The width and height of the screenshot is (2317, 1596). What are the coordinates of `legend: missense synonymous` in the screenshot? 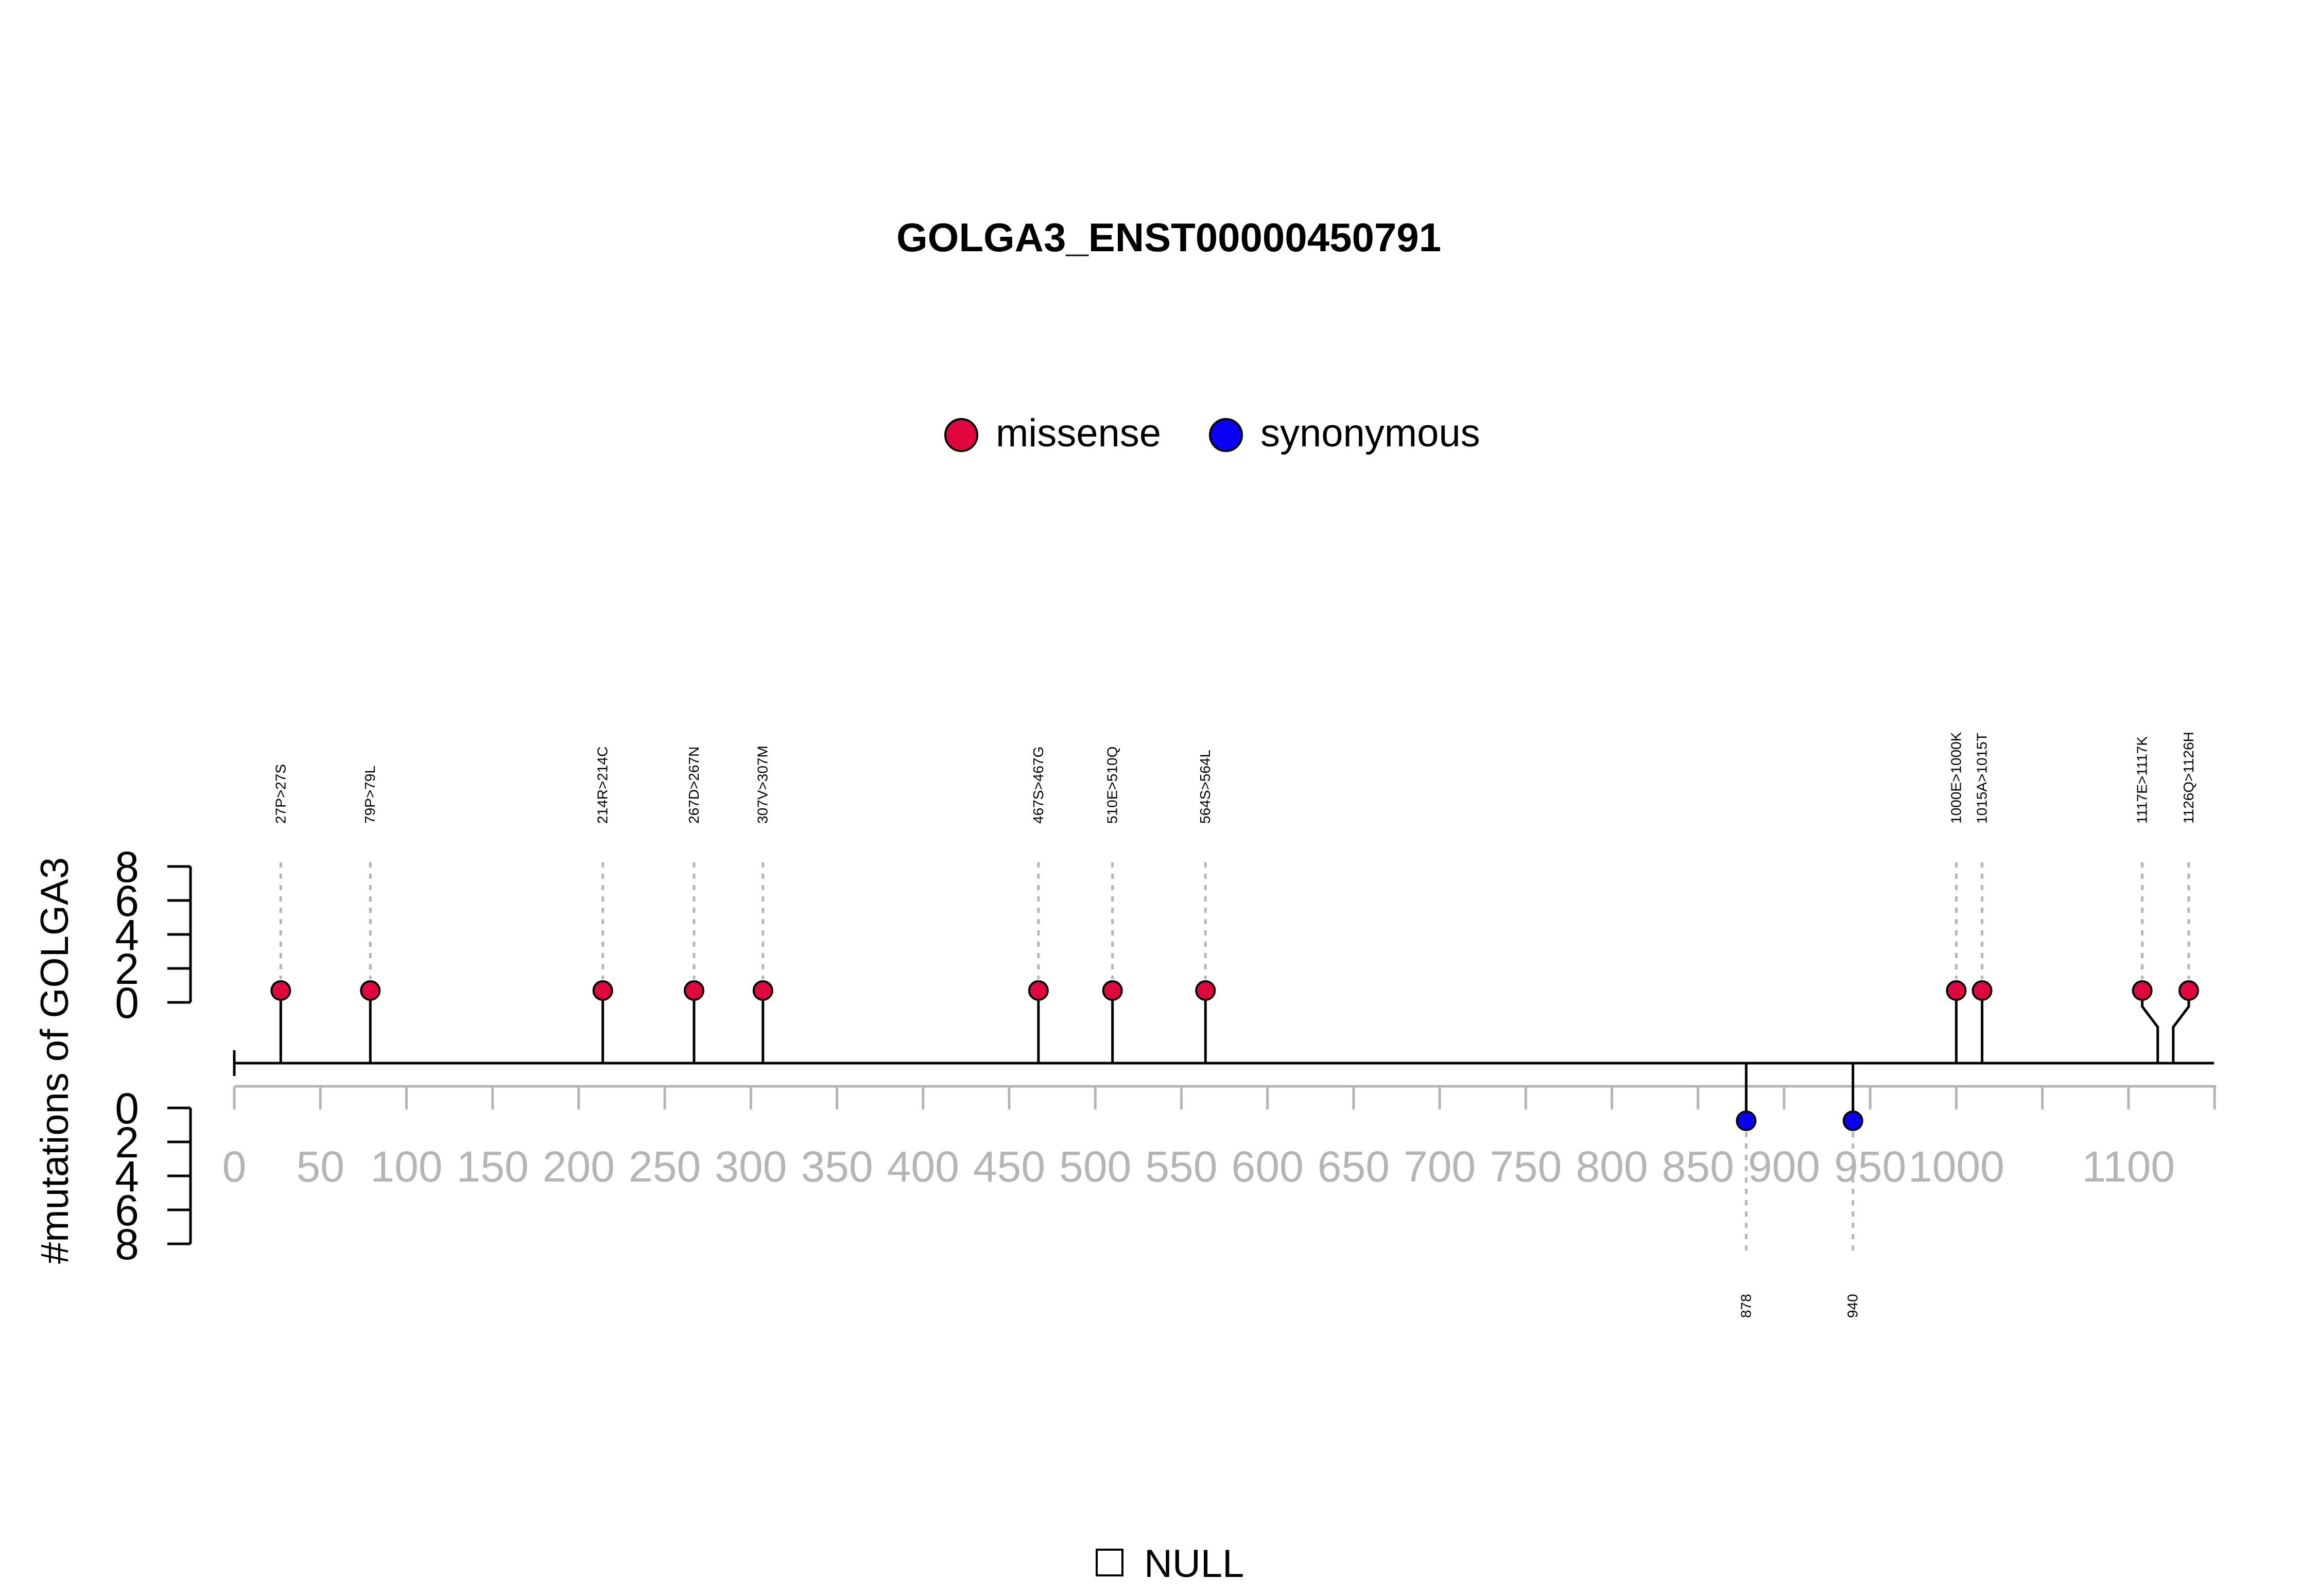 It's located at (1212, 433).